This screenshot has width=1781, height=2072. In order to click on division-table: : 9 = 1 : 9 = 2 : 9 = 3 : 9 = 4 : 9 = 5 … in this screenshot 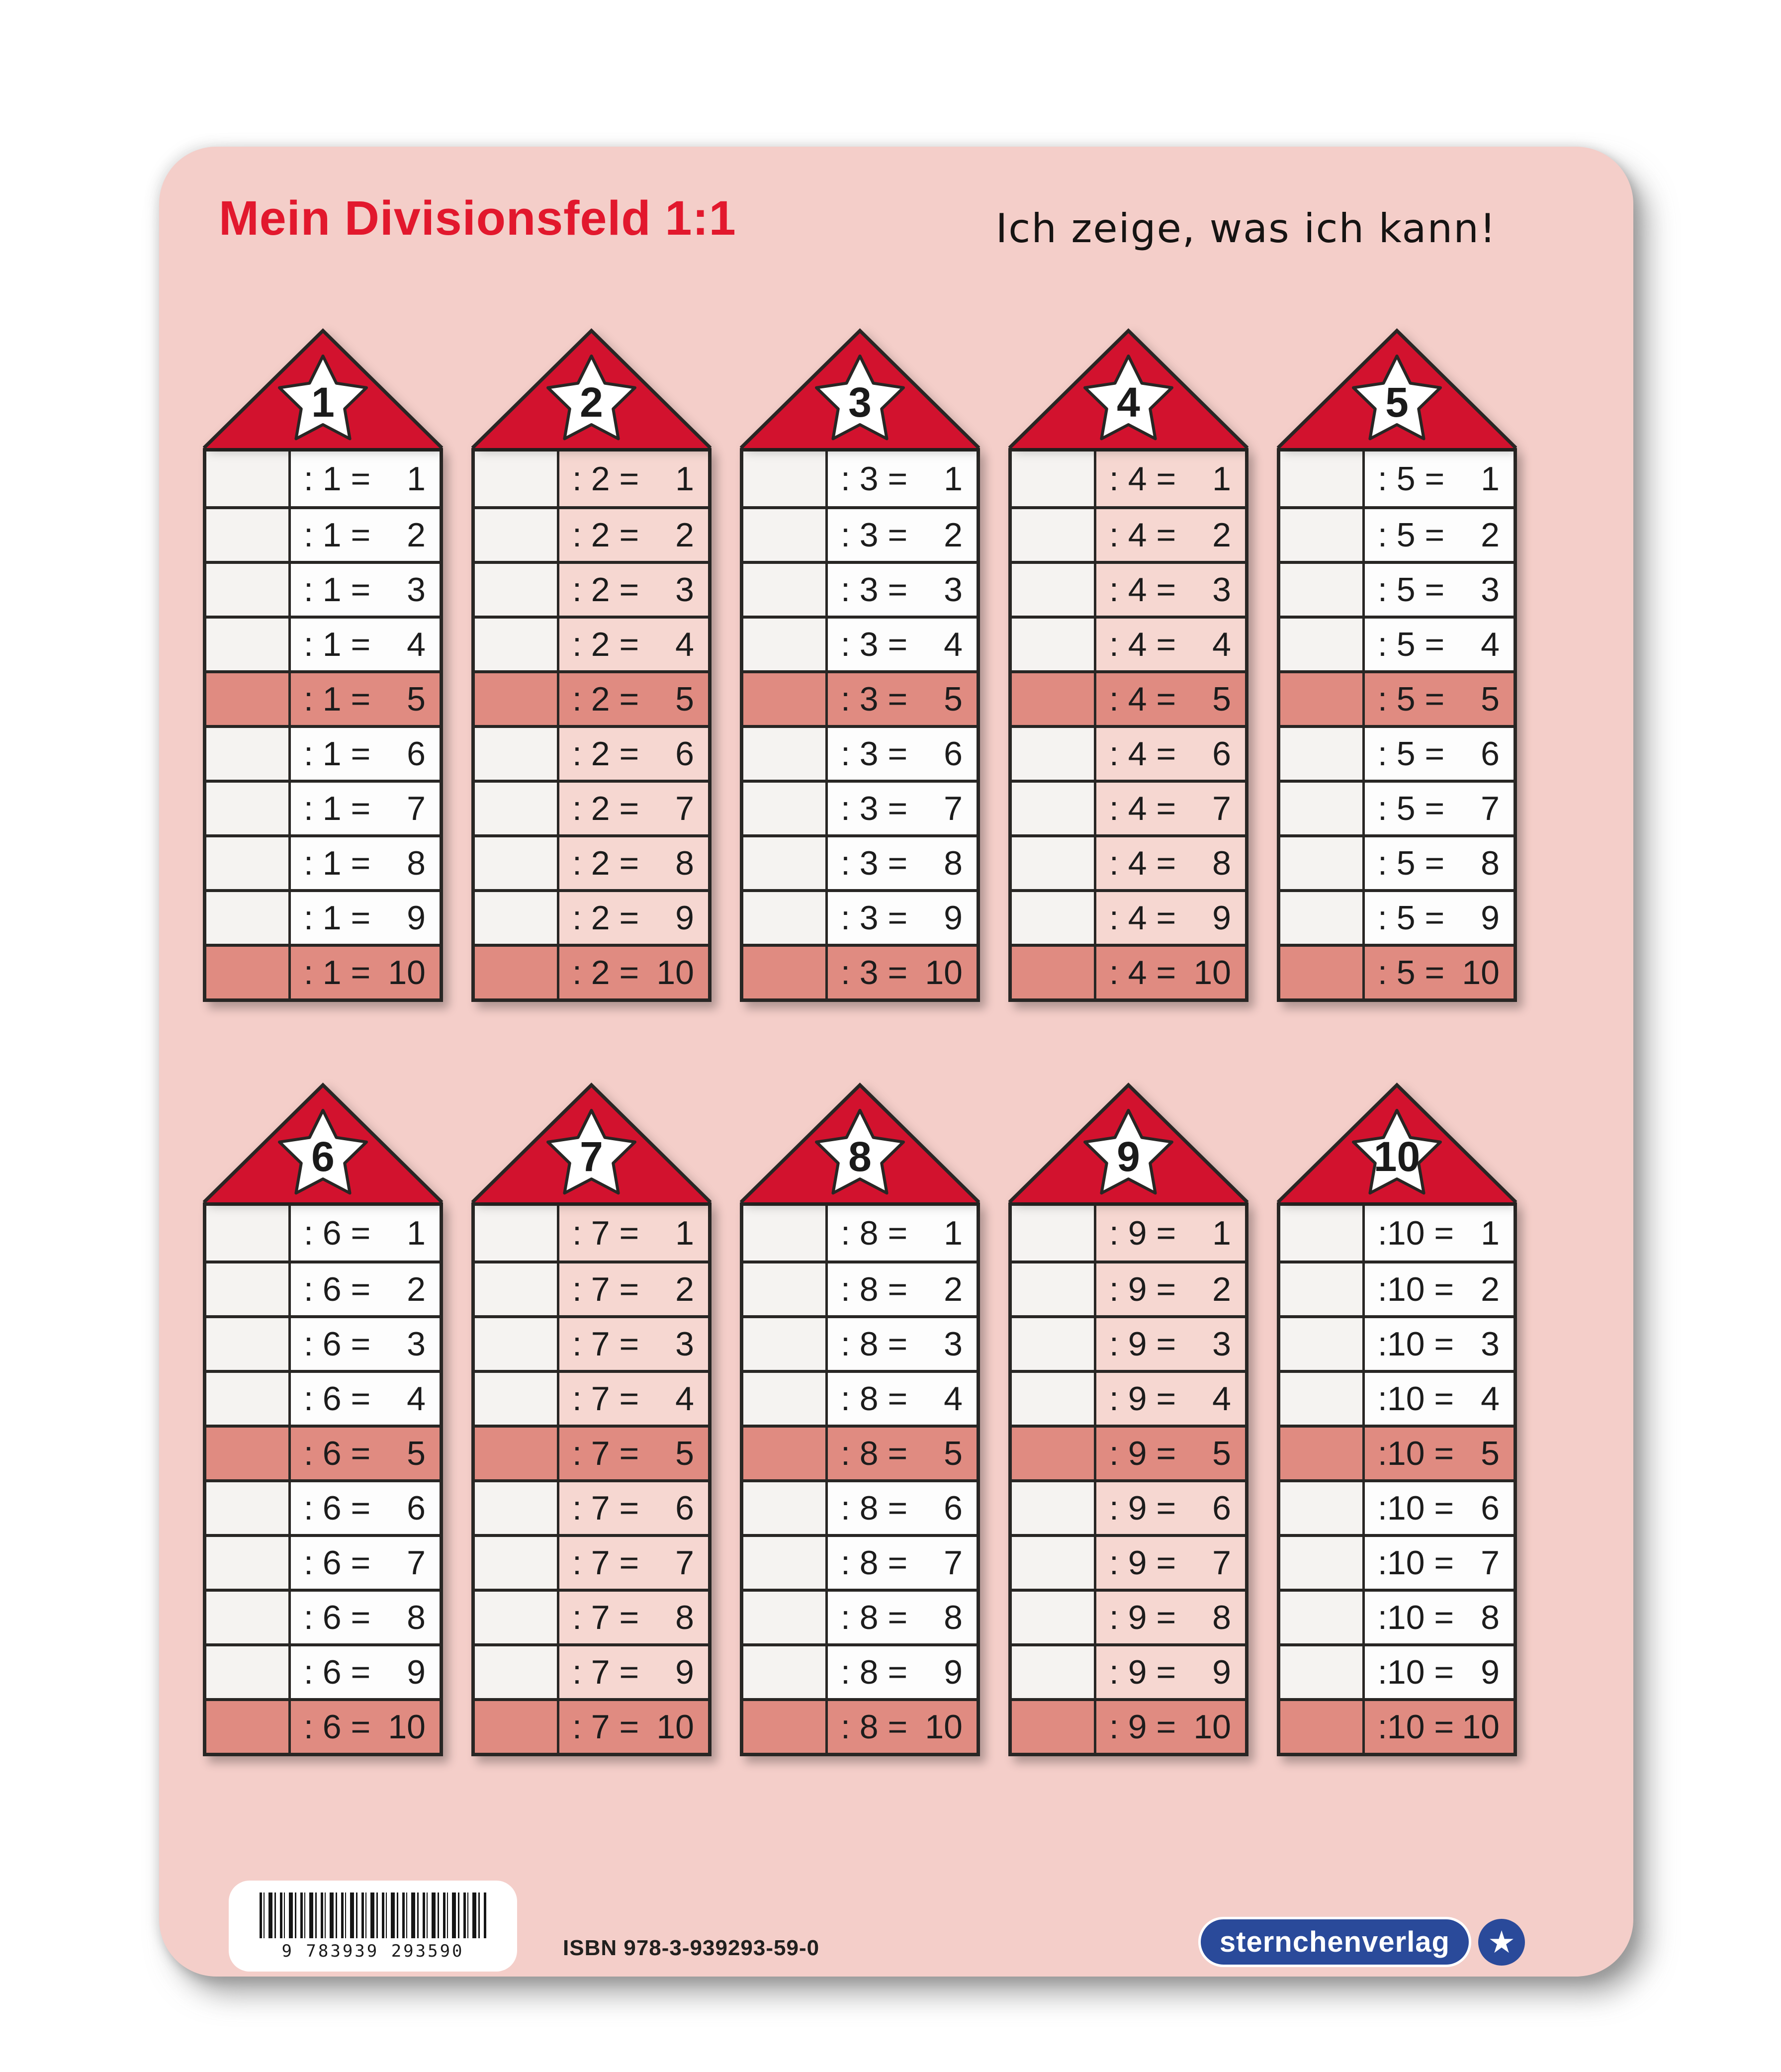, I will do `click(1128, 1479)`.